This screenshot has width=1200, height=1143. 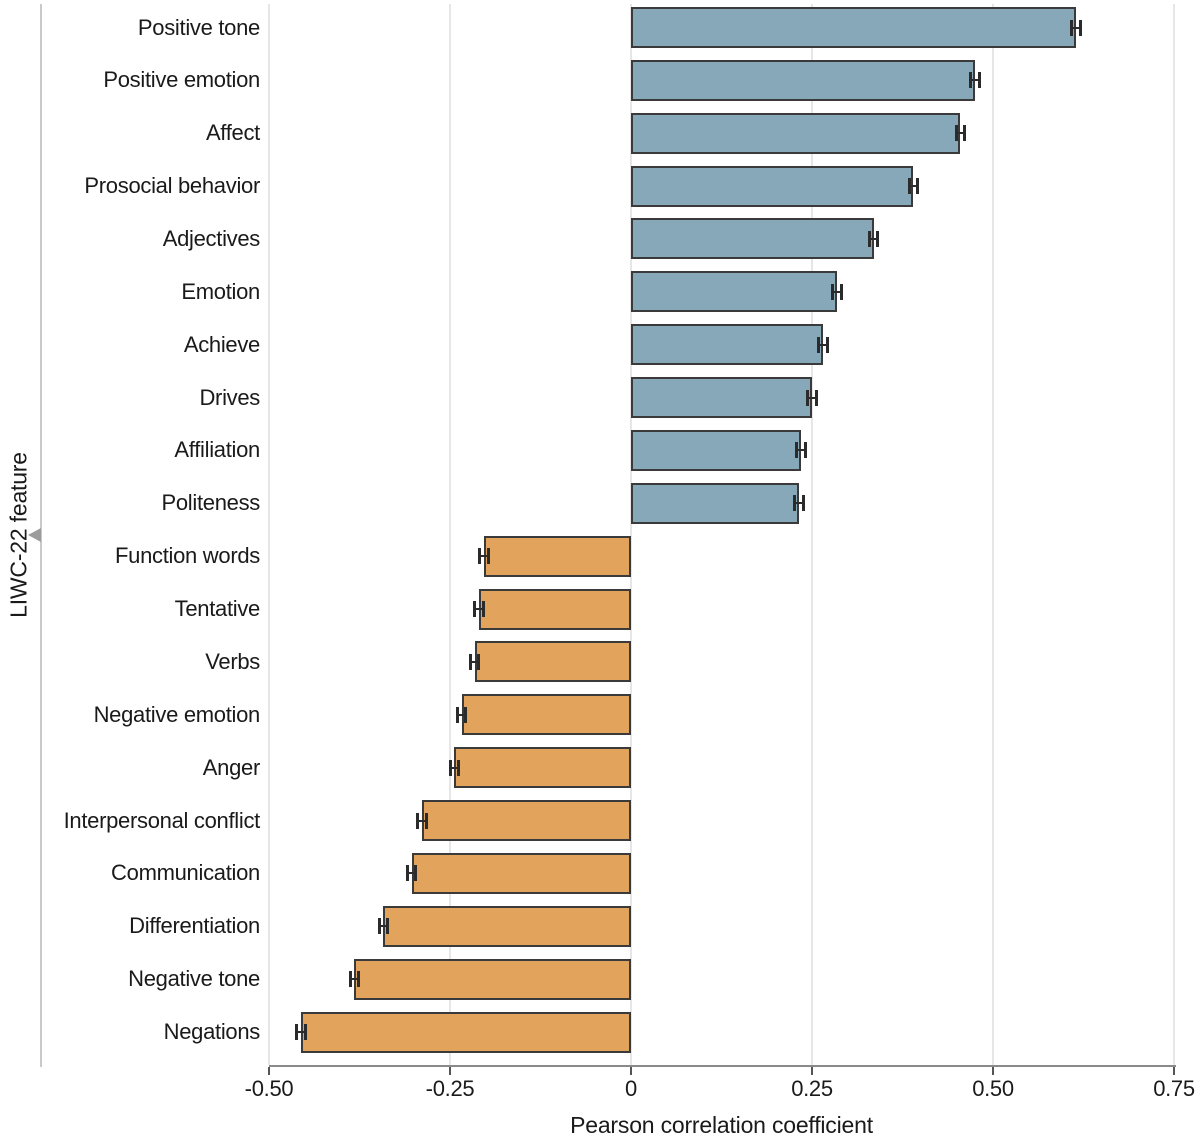 I want to click on errorbar-line-negative-emotion, so click(x=461, y=714).